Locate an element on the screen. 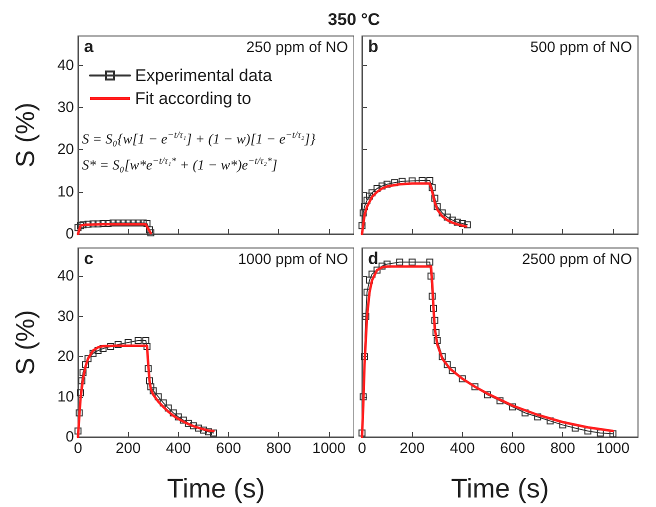 The width and height of the screenshot is (656, 507). annotation: b is located at coordinates (373, 47).